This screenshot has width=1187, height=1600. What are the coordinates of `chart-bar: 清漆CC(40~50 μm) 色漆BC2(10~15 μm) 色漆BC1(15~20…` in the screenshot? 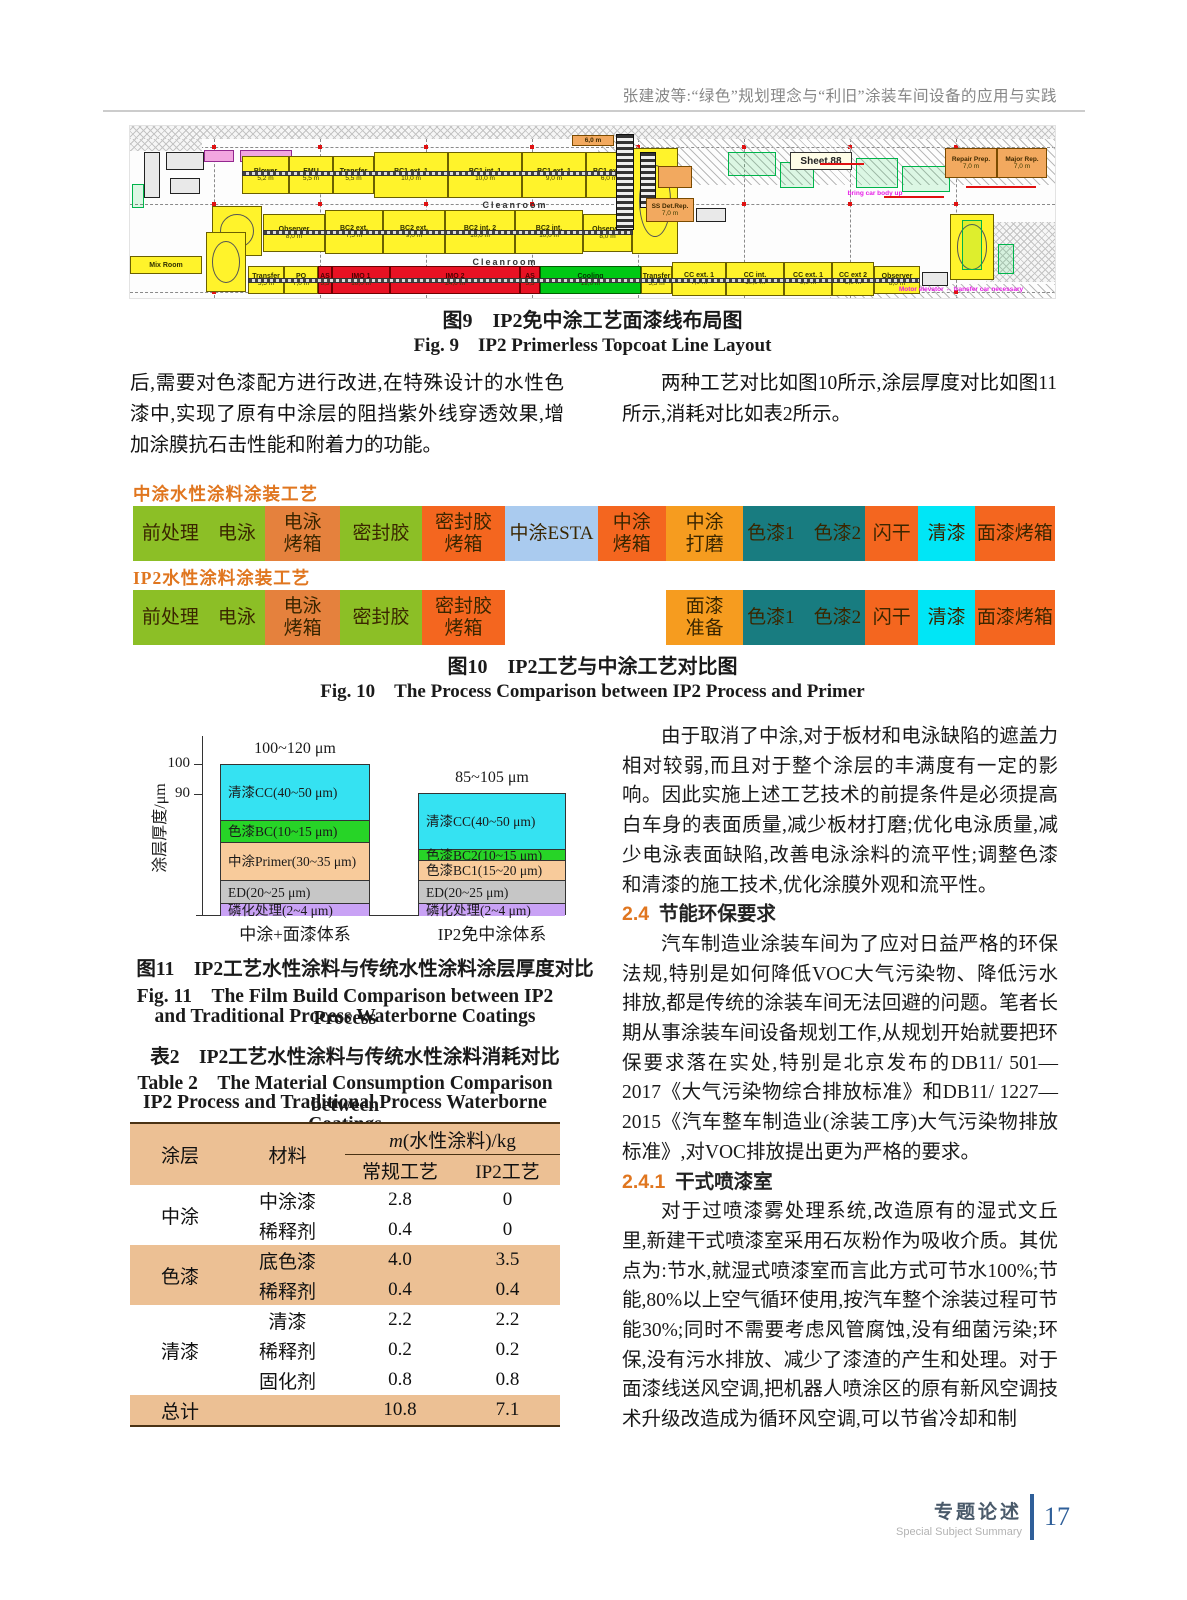 It's located at (492, 855).